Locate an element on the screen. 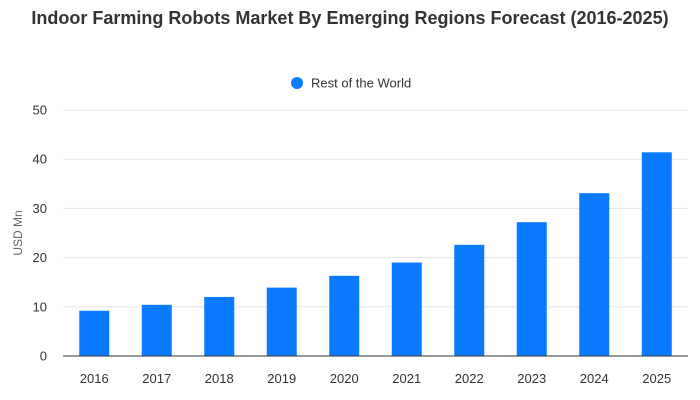  legend-marker is located at coordinates (297, 83).